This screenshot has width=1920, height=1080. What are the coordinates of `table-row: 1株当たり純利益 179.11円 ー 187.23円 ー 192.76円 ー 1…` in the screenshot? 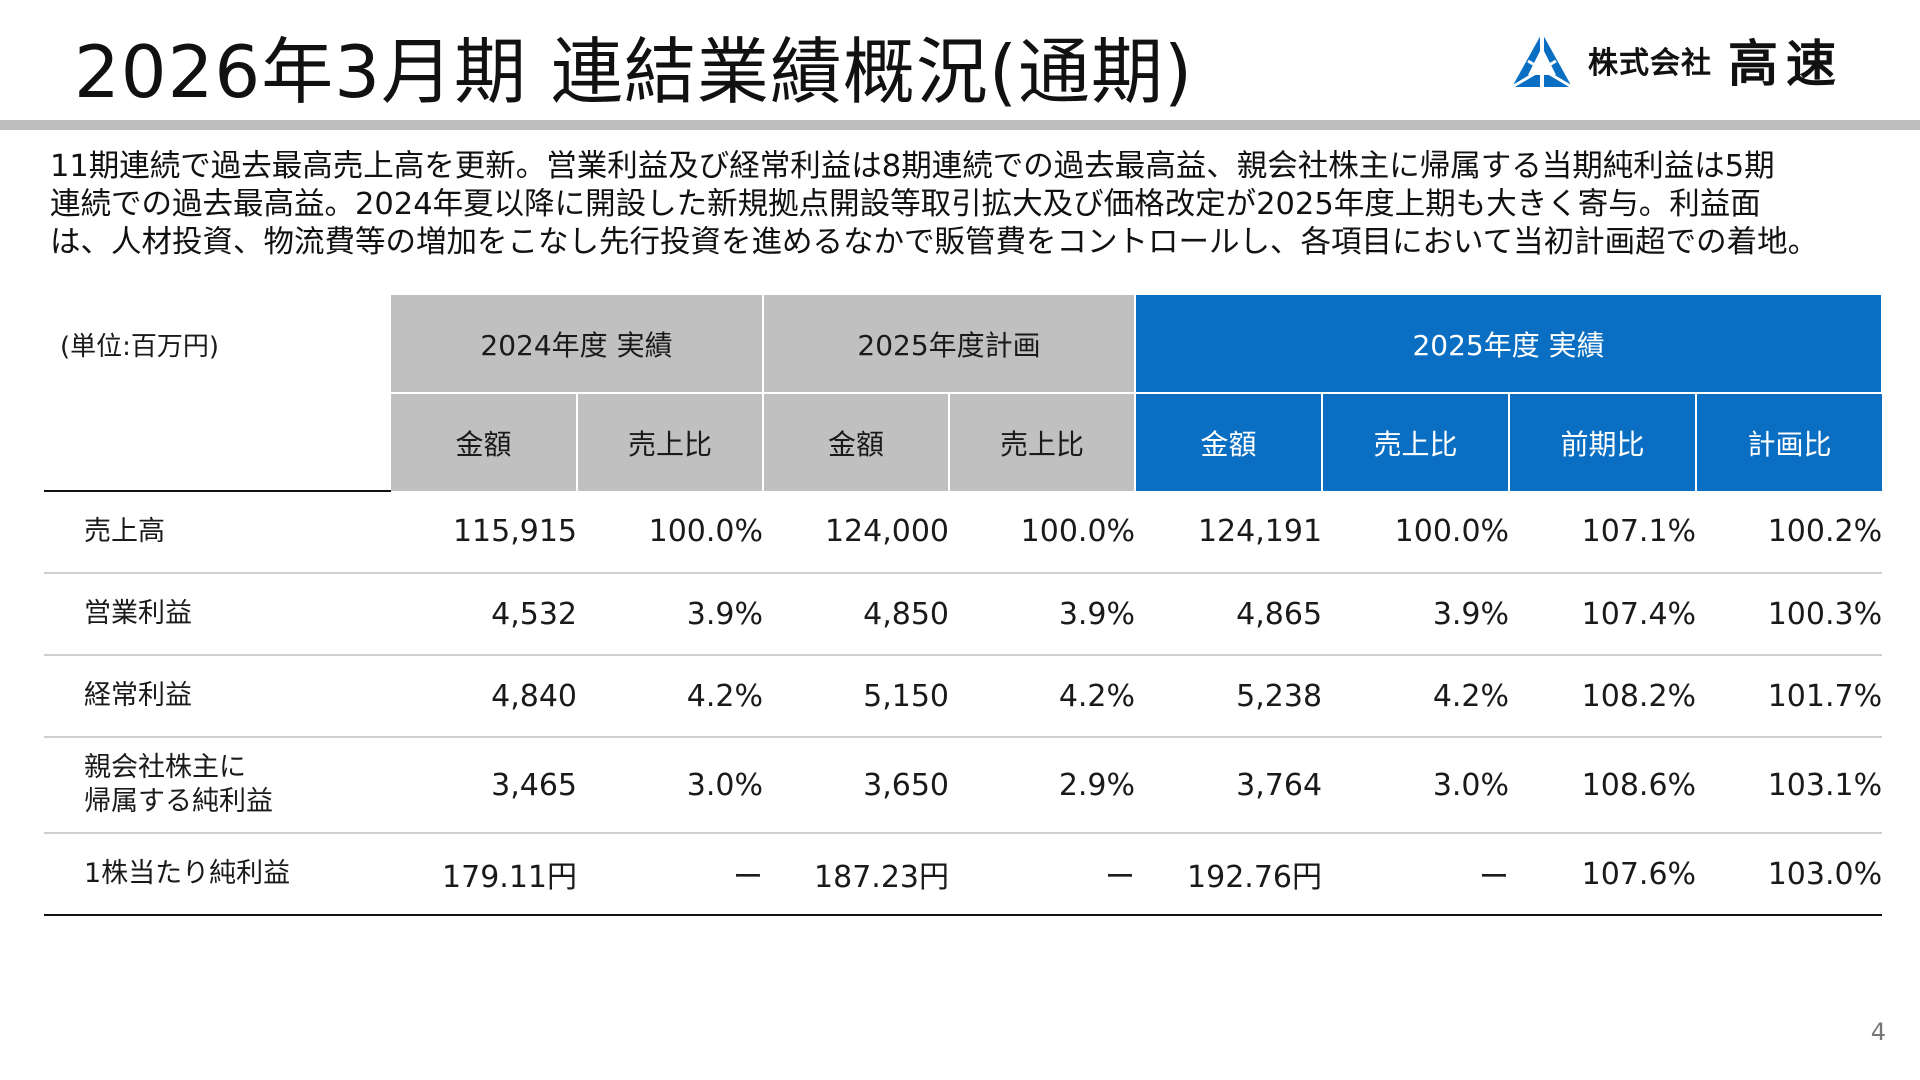 It's located at (963, 874).